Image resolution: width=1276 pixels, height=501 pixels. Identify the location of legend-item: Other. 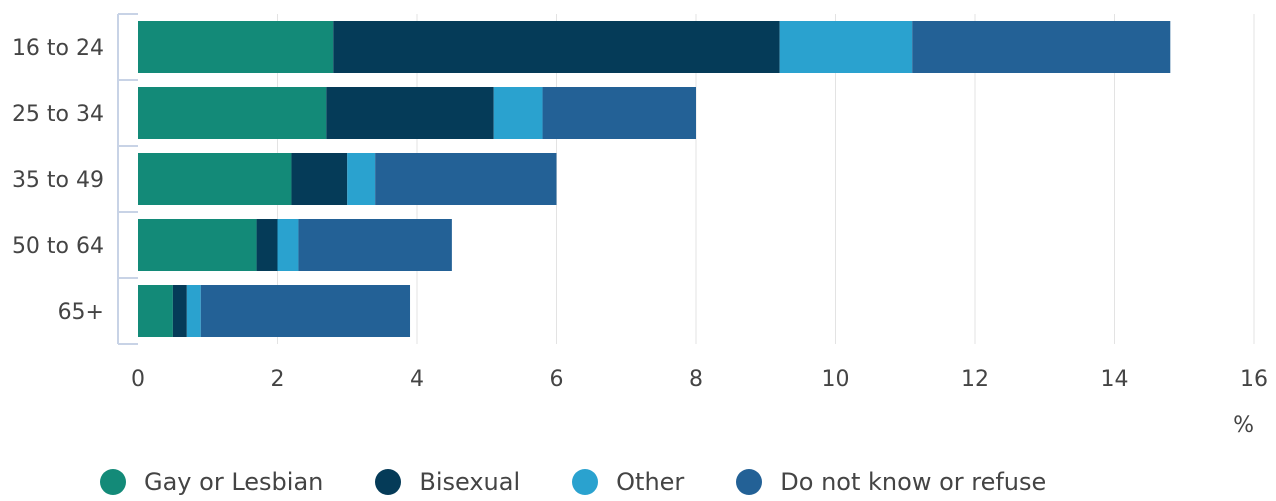
(628, 482).